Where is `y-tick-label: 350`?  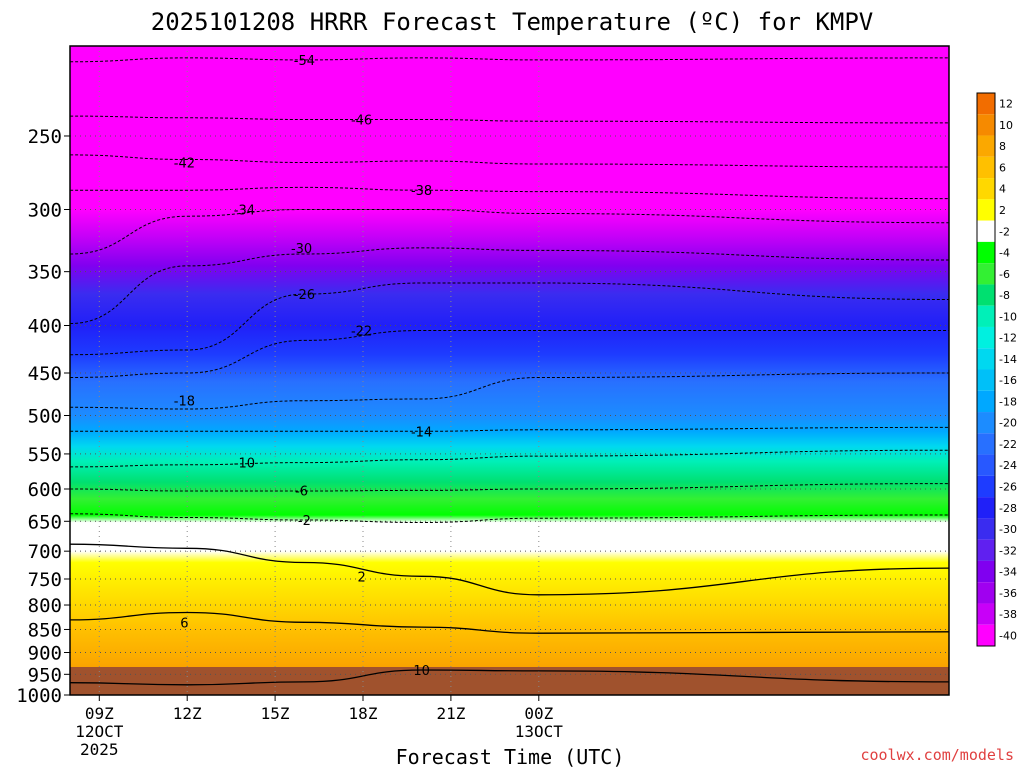
y-tick-label: 350 is located at coordinates (45, 273).